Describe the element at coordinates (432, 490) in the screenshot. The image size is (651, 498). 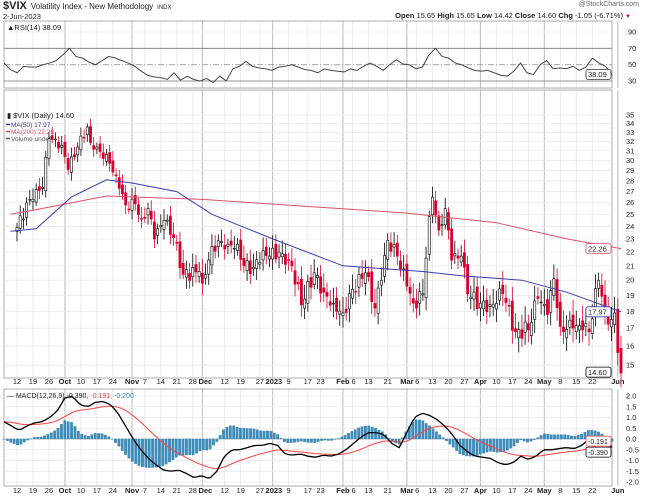
I see `x-tick-label: 13` at that location.